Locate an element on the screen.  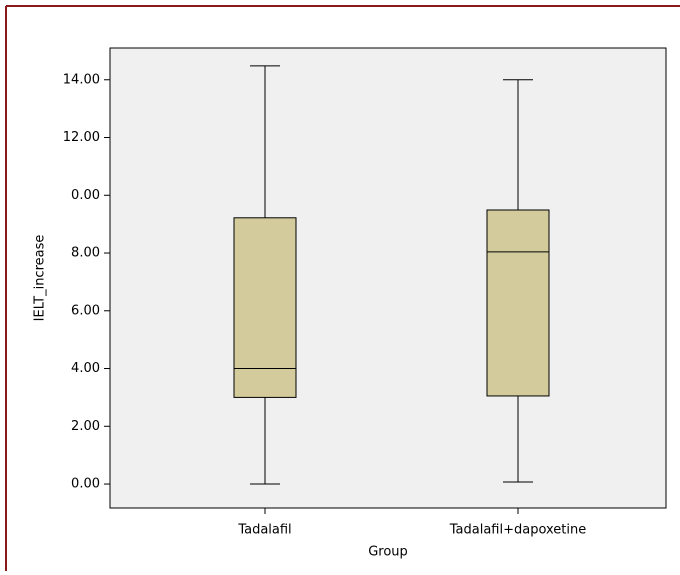
x-tick-label: Tadalafil is located at coordinates (264, 530).